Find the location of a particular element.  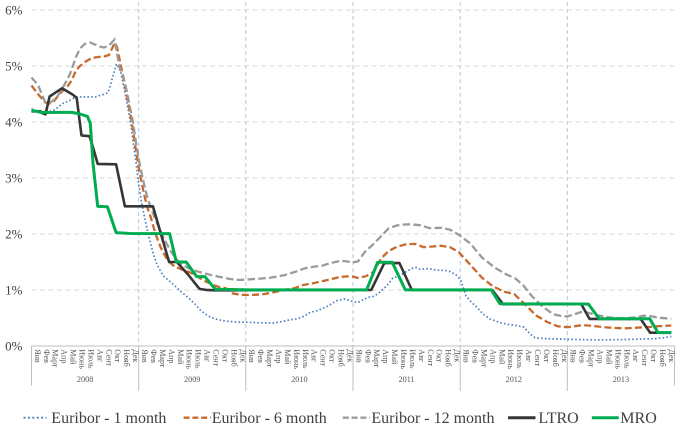

svg-text: 2% is located at coordinates (14, 234).